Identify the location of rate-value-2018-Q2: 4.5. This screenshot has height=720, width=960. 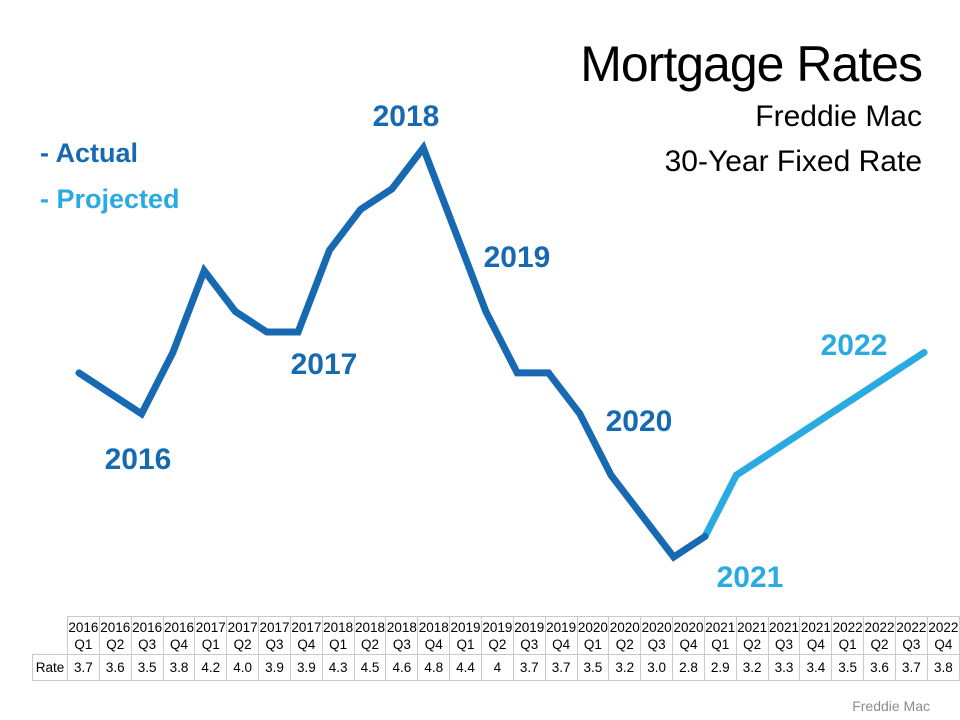
(370, 667).